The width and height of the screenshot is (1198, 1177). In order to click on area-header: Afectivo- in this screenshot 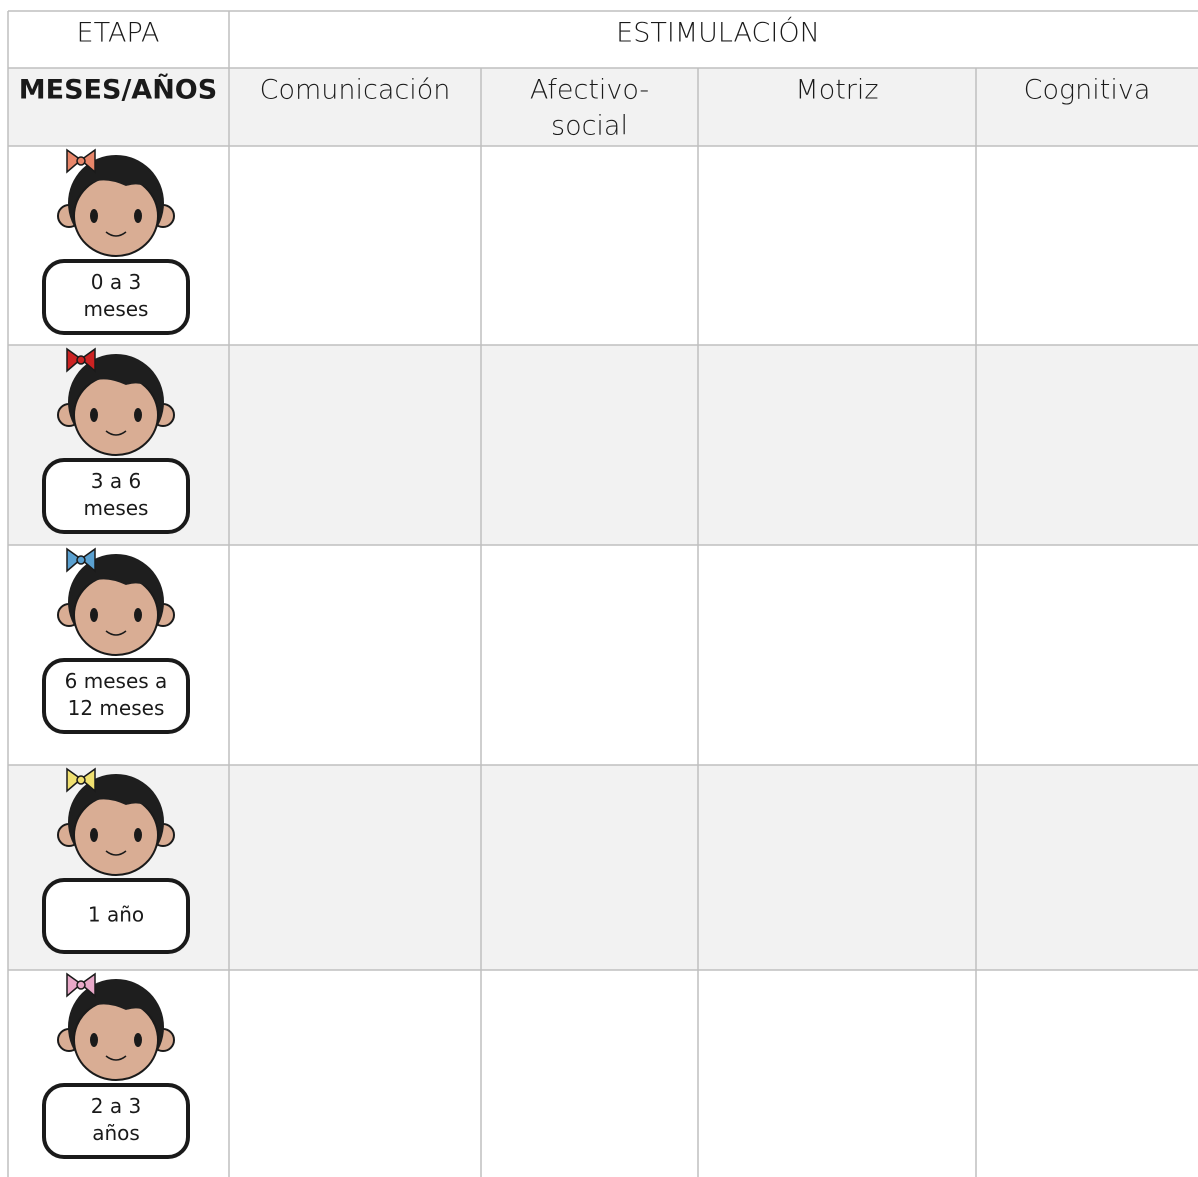, I will do `click(589, 90)`.